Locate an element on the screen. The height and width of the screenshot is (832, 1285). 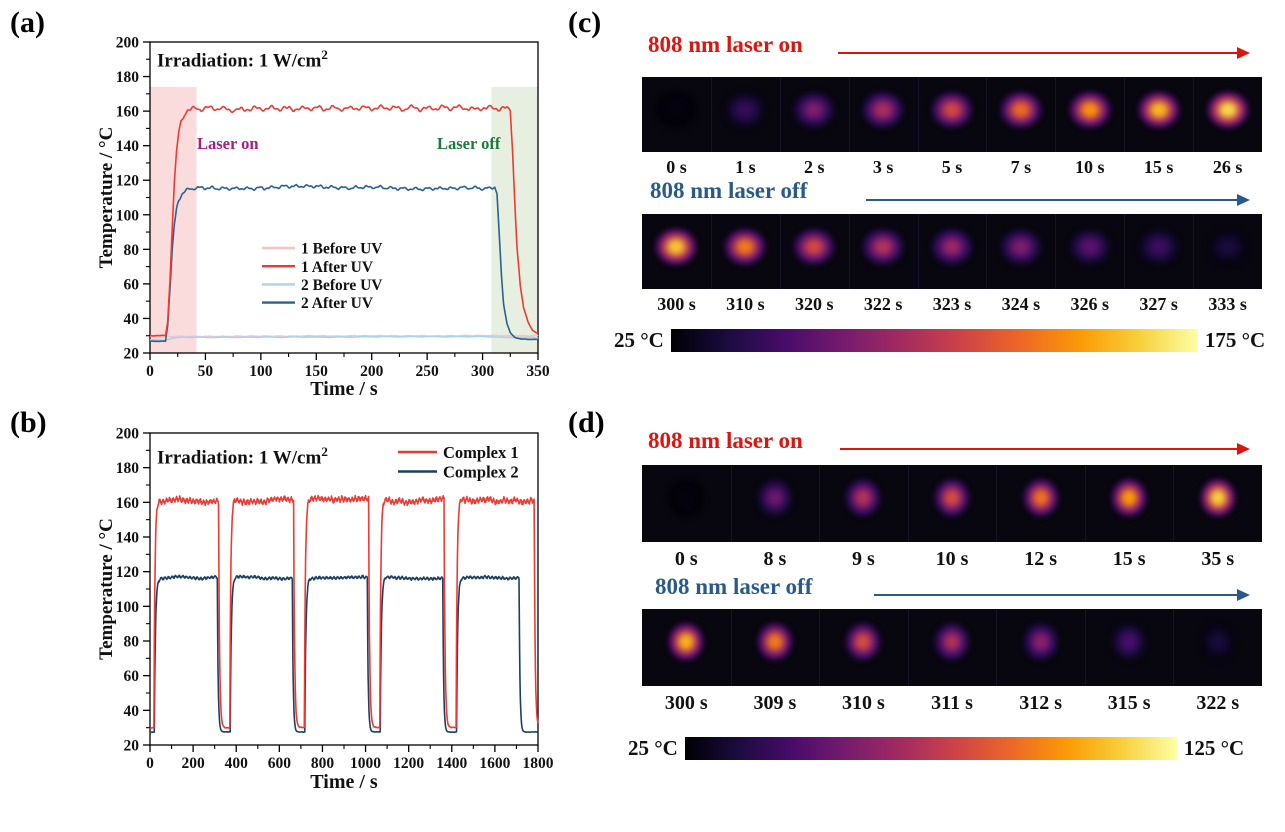
svg-text: 160 is located at coordinates (128, 503).